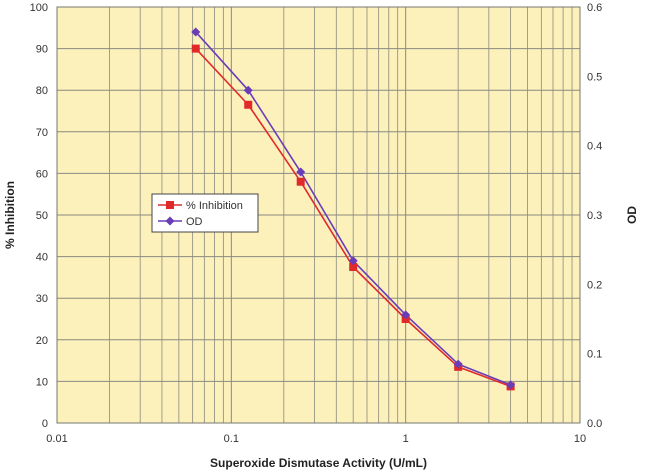  Describe the element at coordinates (42, 91) in the screenshot. I see `y-tick-label: 80` at that location.